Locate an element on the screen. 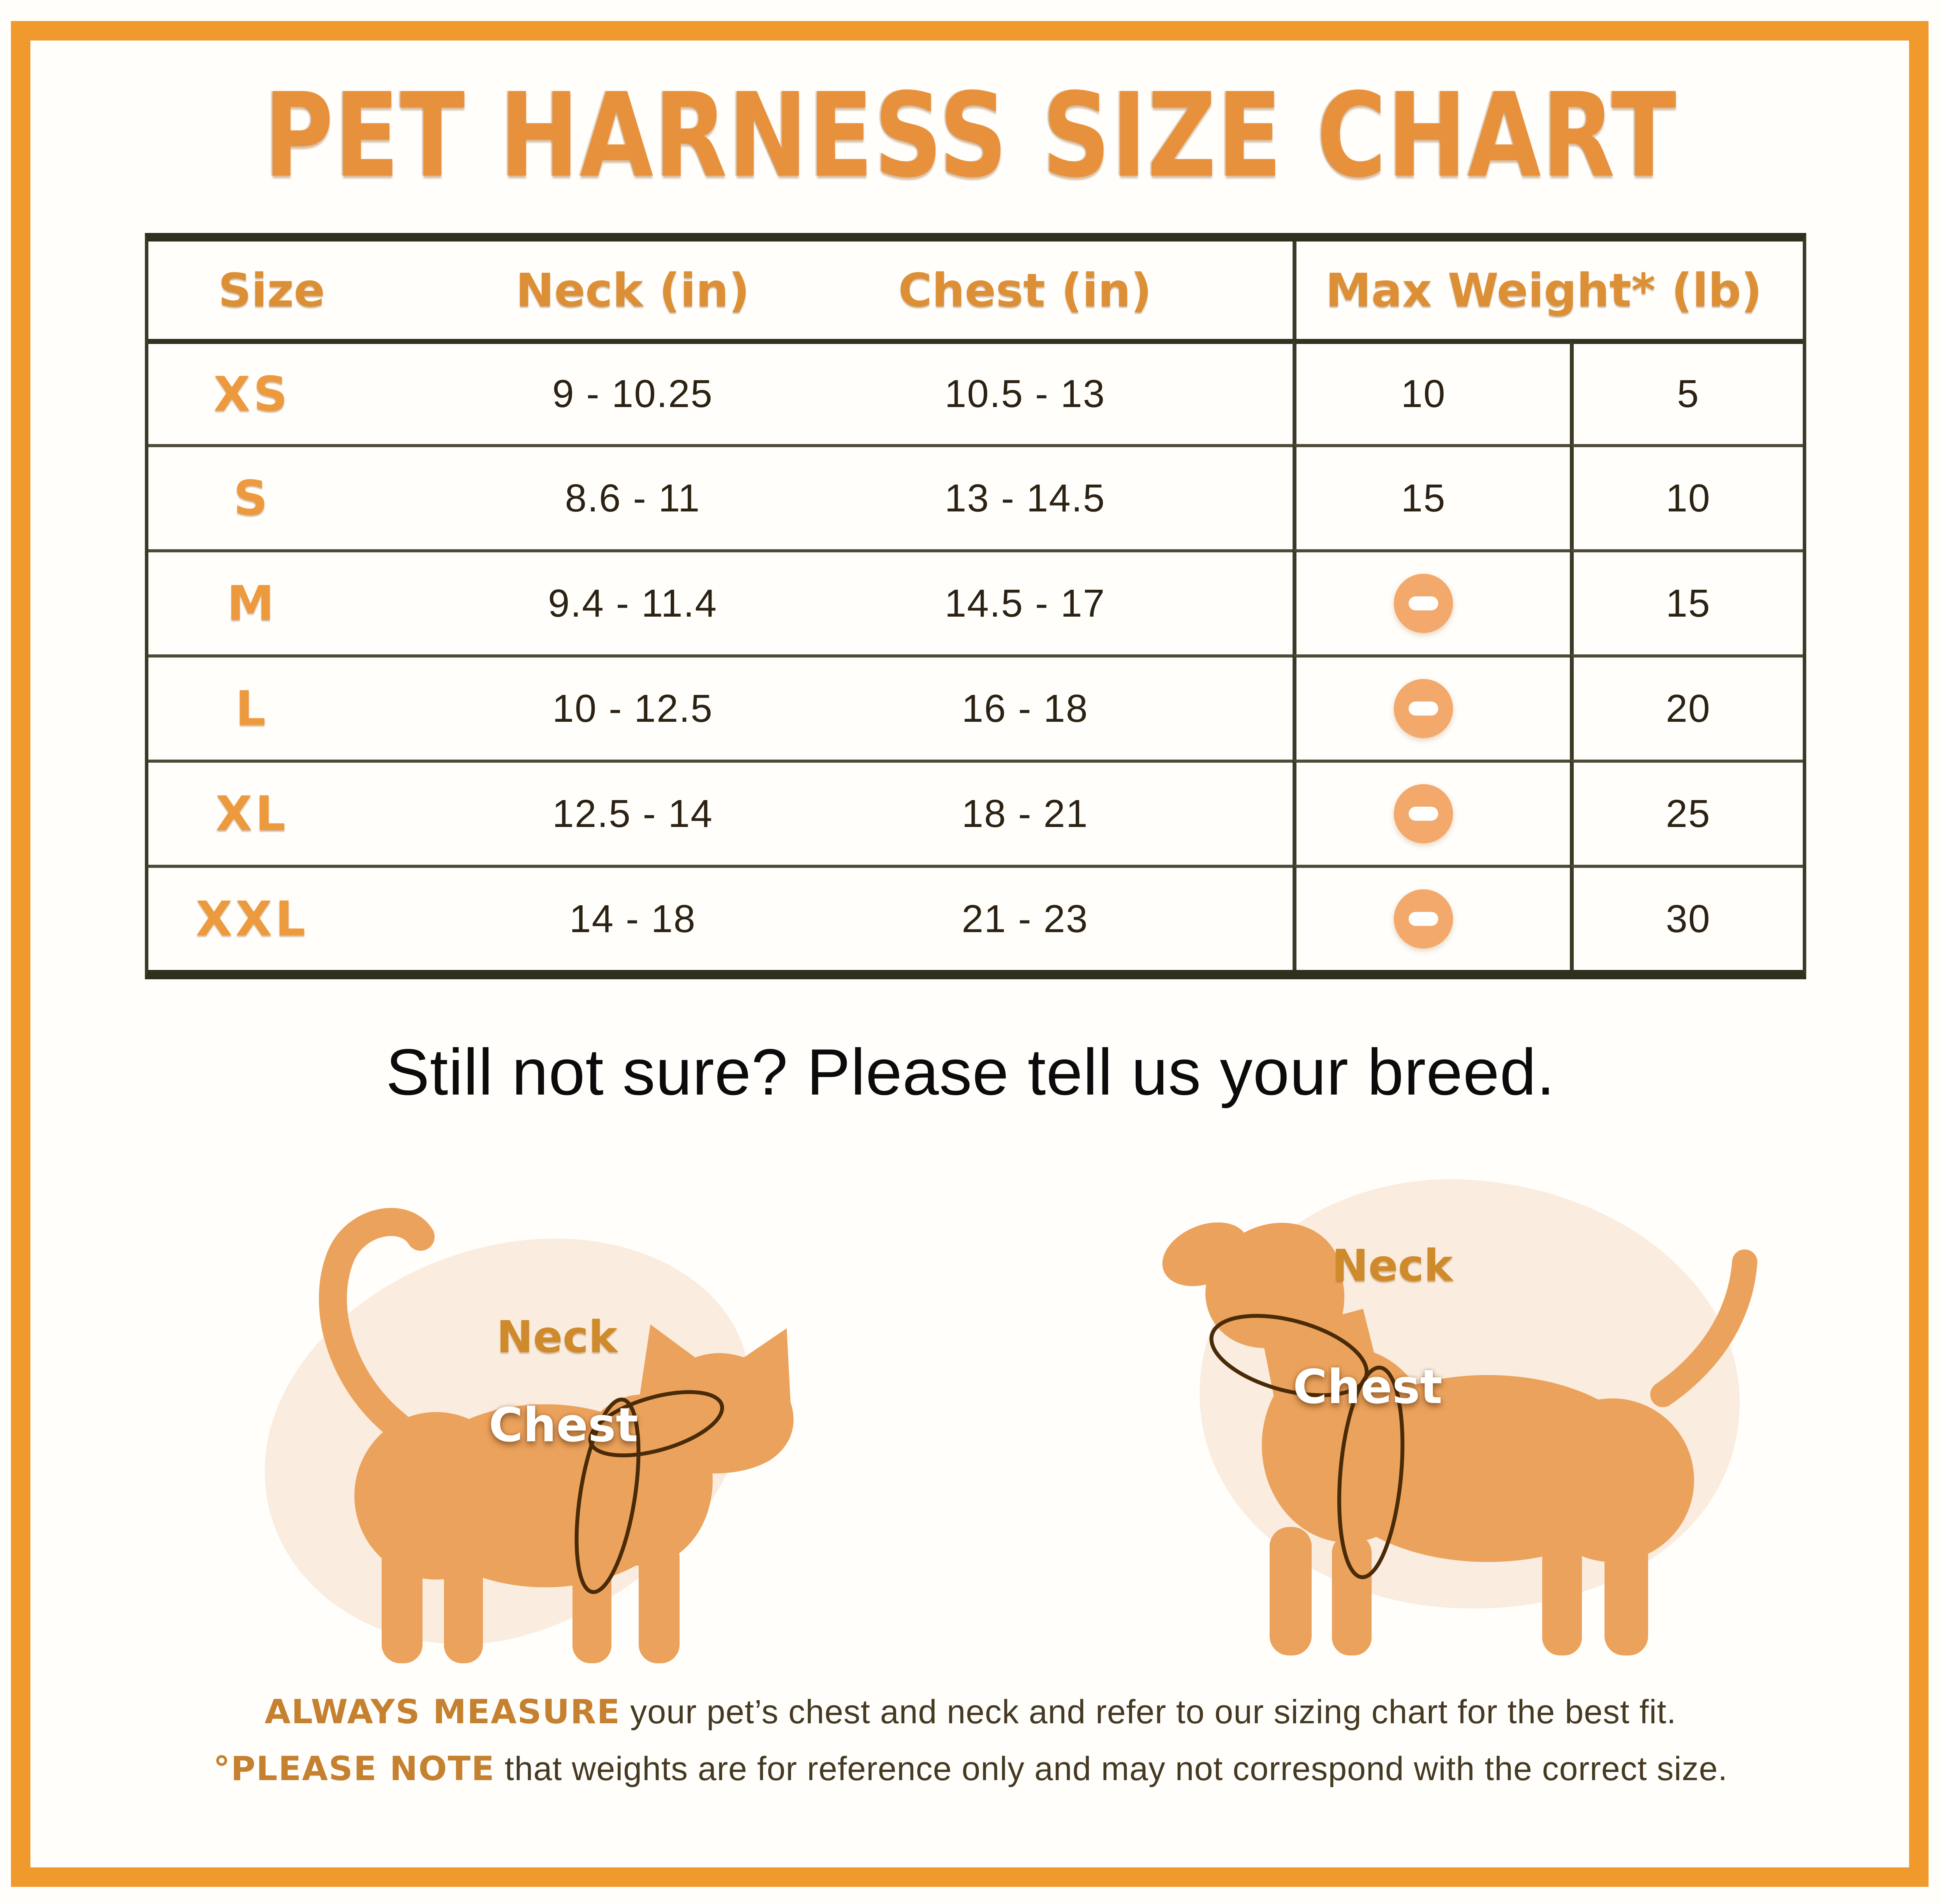  max-weight-dog-cell: 5 is located at coordinates (1686, 391).